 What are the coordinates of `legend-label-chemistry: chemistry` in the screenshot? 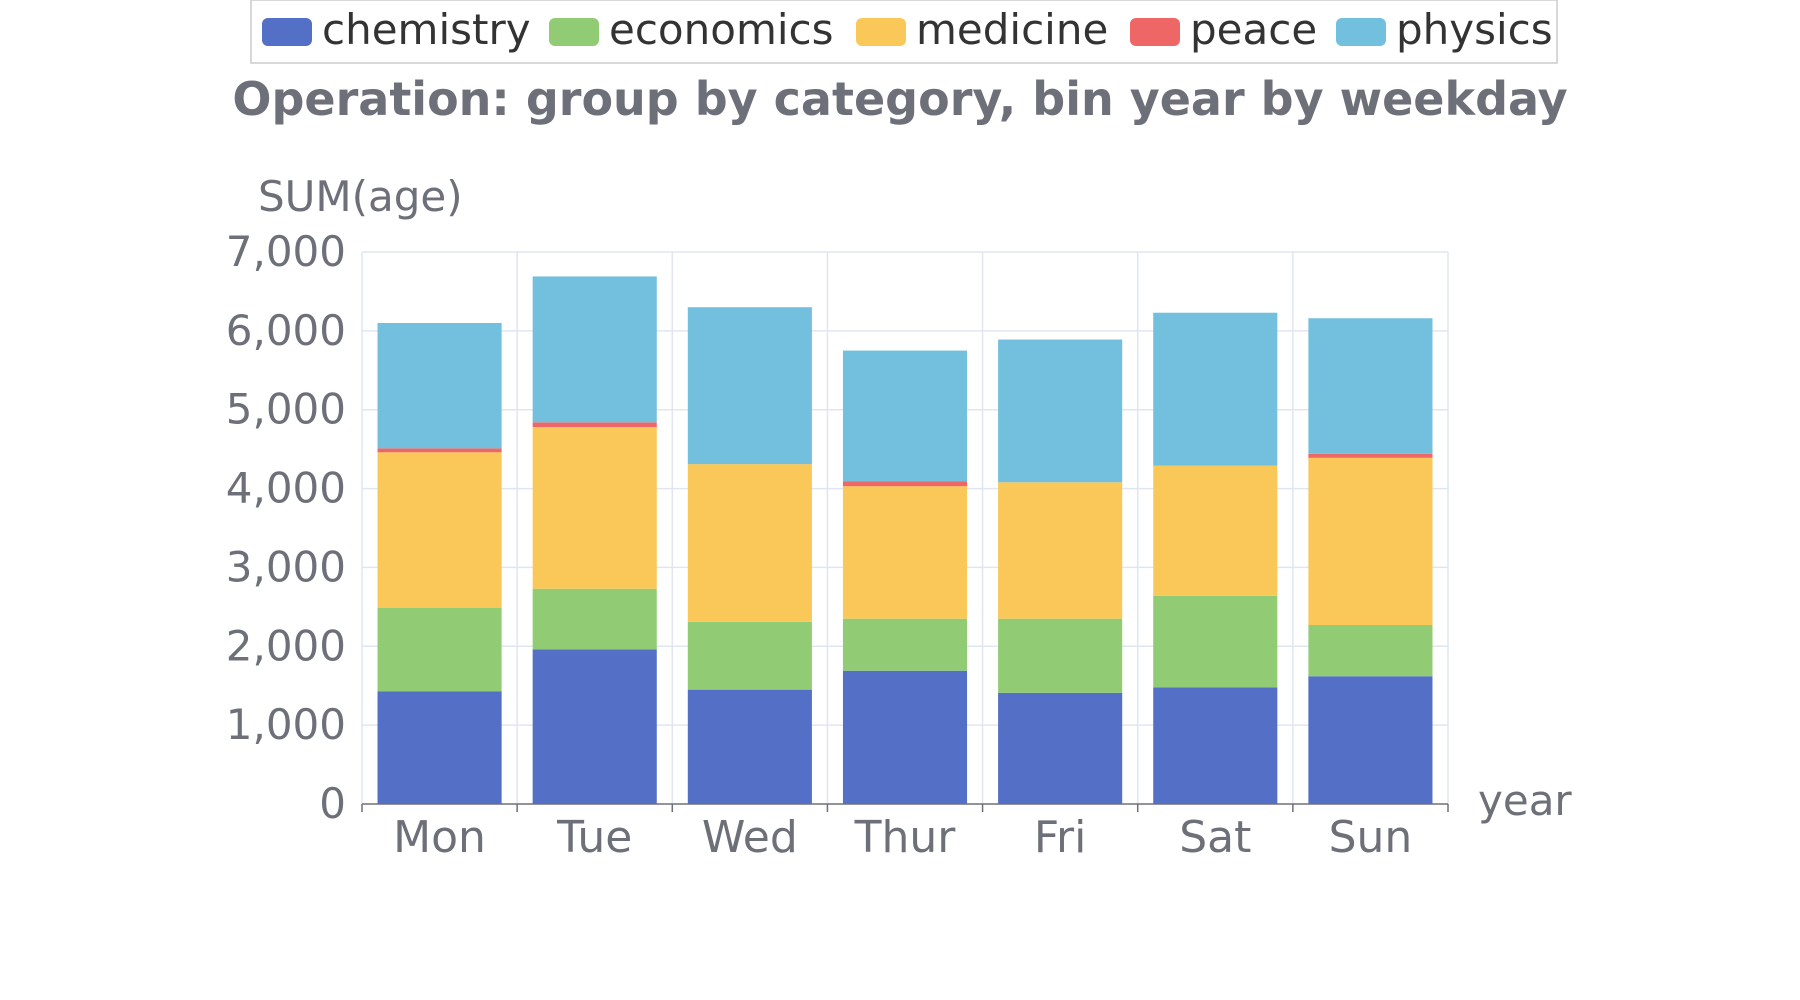 It's located at (426, 29).